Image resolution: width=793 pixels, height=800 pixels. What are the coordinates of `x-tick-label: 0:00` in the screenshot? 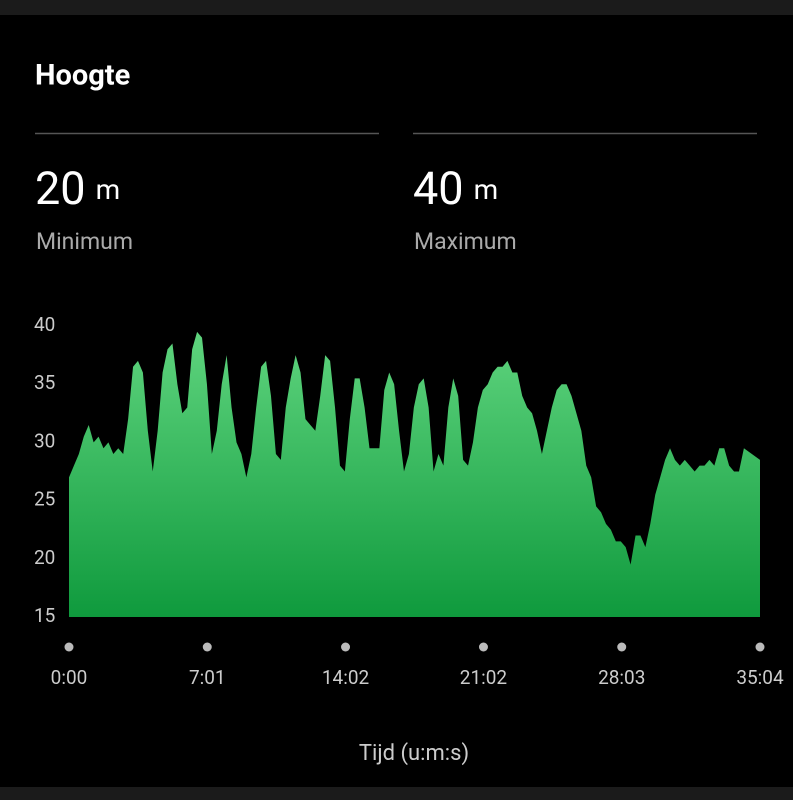 It's located at (69, 677).